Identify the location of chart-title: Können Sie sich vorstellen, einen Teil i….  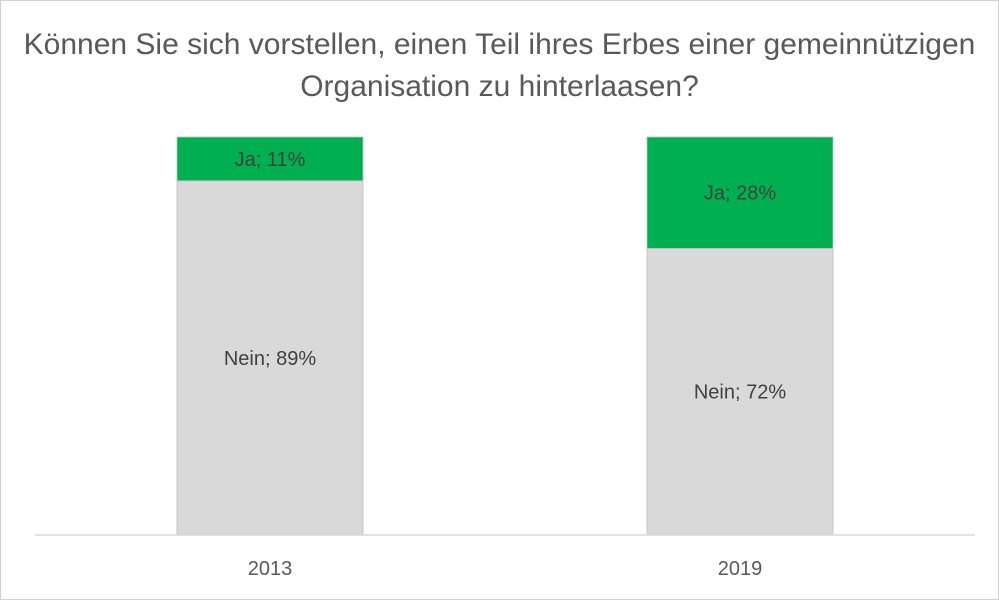
(499, 65).